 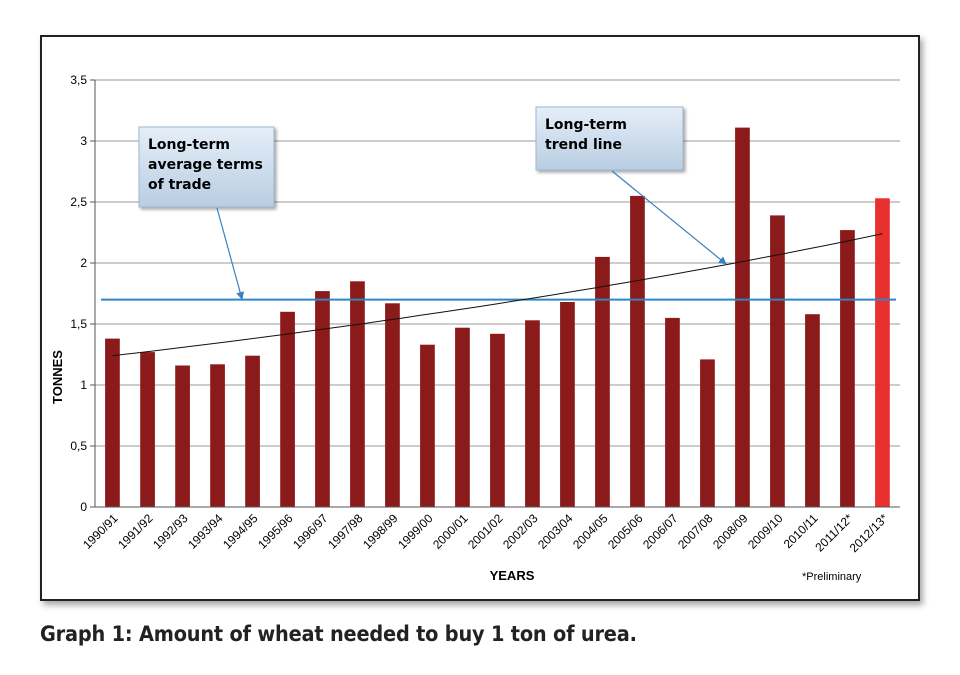 I want to click on x-tick-label: 1999/00, so click(x=415, y=531).